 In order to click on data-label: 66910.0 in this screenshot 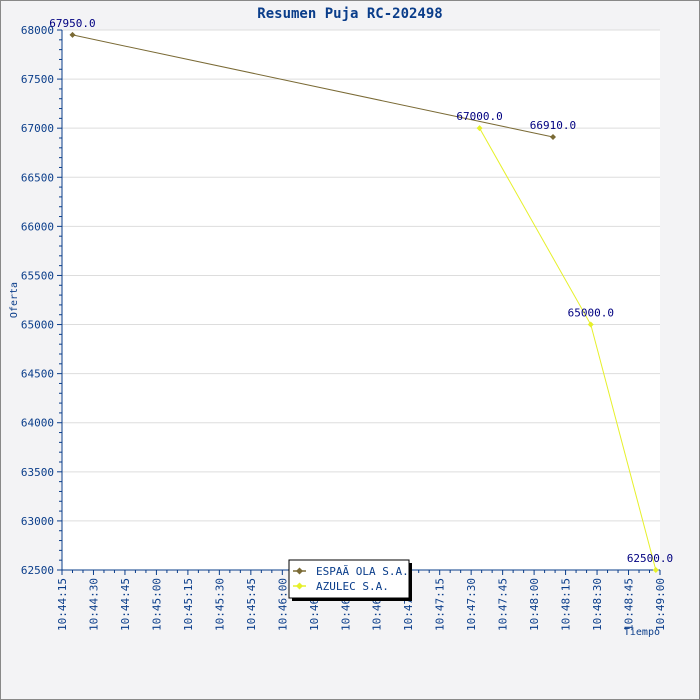, I will do `click(553, 125)`.